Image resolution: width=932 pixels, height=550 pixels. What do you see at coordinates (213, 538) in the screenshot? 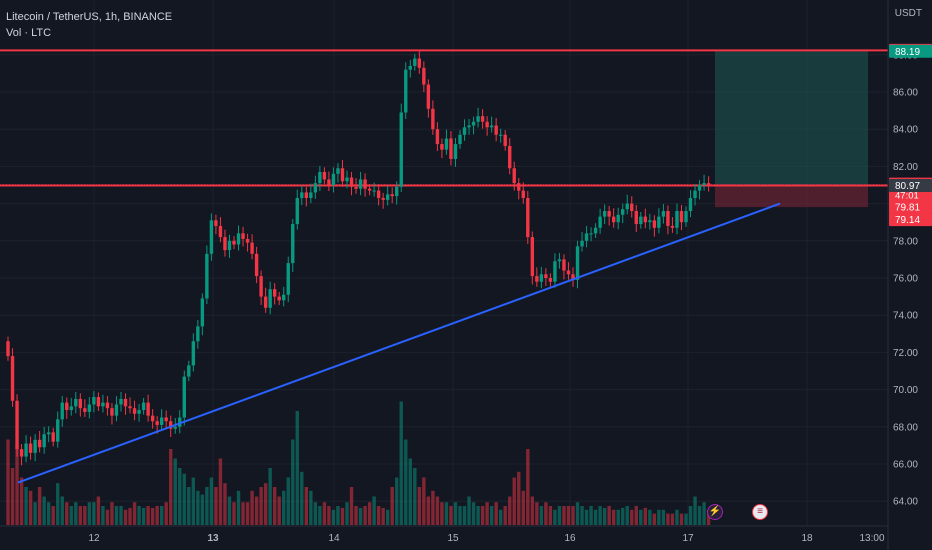
I see `x-tick-label: 13` at bounding box center [213, 538].